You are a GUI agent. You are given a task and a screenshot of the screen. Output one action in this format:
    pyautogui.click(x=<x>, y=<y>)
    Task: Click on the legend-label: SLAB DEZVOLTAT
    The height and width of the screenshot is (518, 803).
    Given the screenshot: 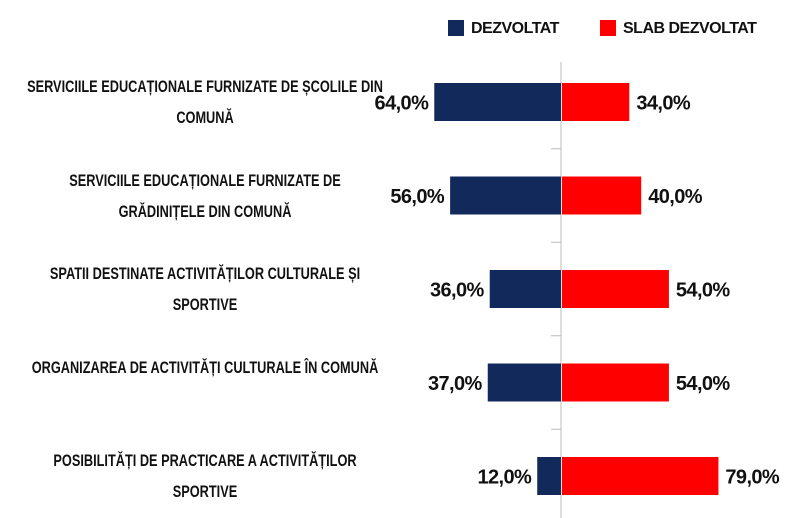 What is the action you would take?
    pyautogui.click(x=690, y=28)
    